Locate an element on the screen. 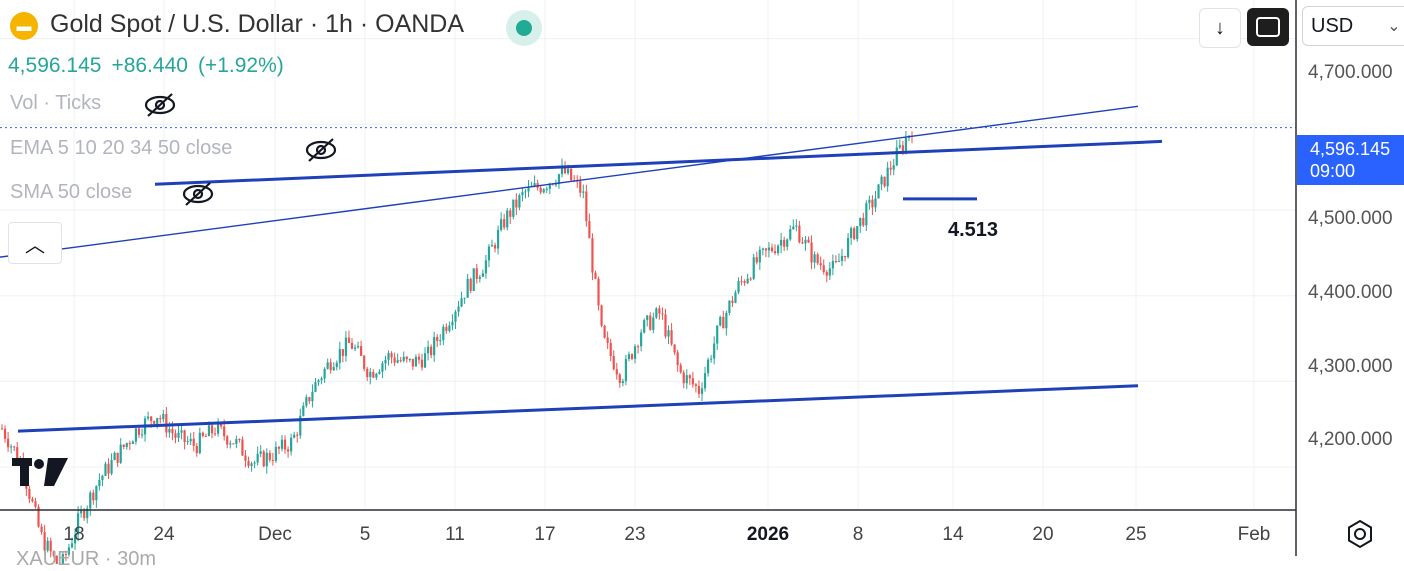 The image size is (1404, 571). indicator-vol-label: Vol · Ticks is located at coordinates (56, 103).